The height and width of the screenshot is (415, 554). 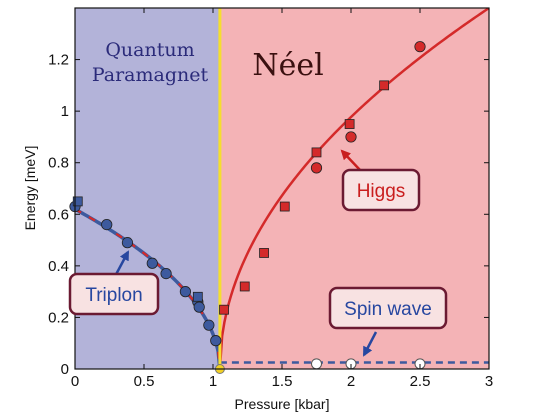 What do you see at coordinates (316, 364) in the screenshot?
I see `spin-wave-open-circles-point` at bounding box center [316, 364].